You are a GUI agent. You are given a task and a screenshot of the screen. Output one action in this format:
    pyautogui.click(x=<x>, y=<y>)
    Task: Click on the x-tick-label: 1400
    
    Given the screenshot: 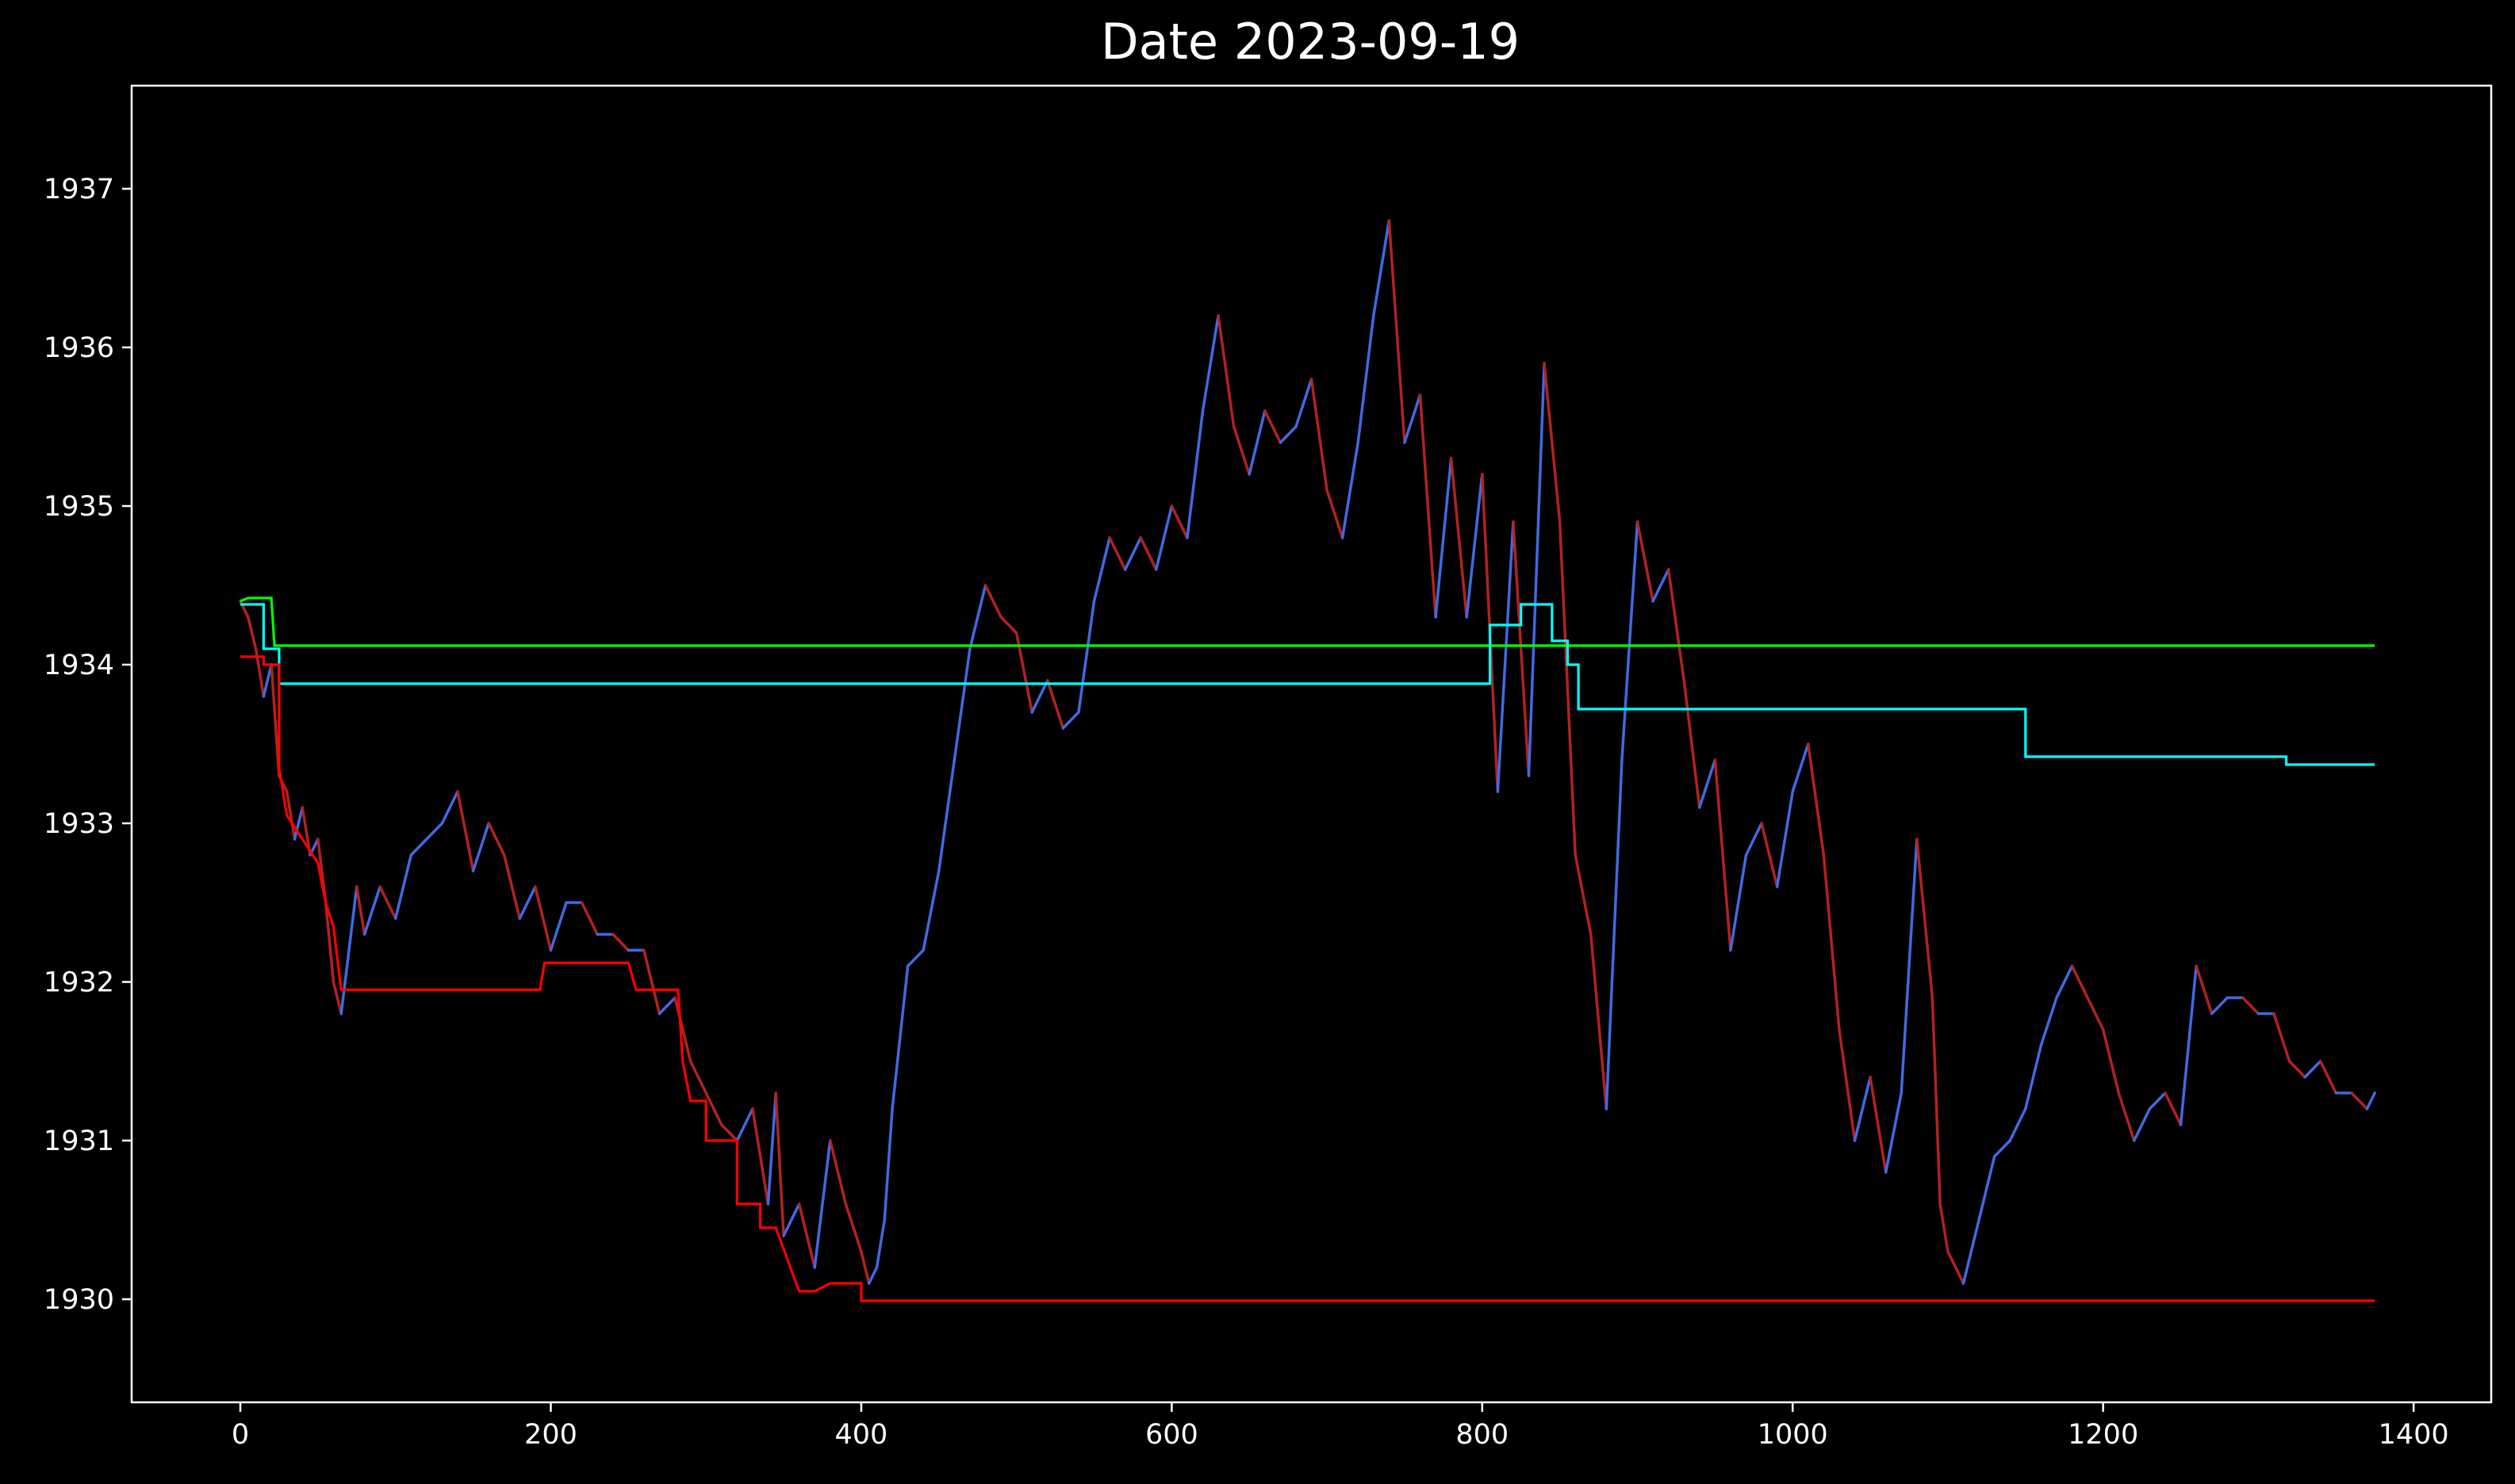 What is the action you would take?
    pyautogui.click(x=2414, y=1435)
    